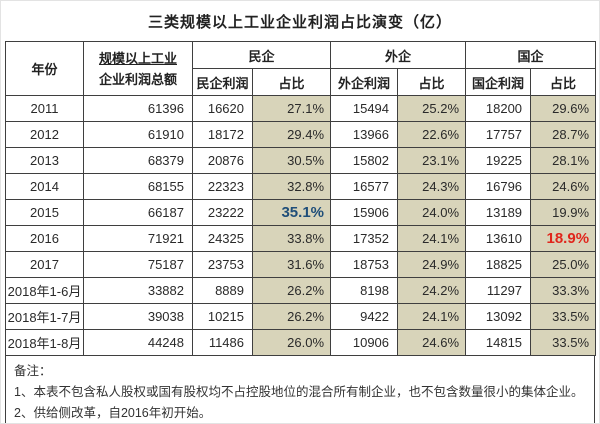 The height and width of the screenshot is (424, 600). What do you see at coordinates (222, 134) in the screenshot?
I see `value-cell: 18172` at bounding box center [222, 134].